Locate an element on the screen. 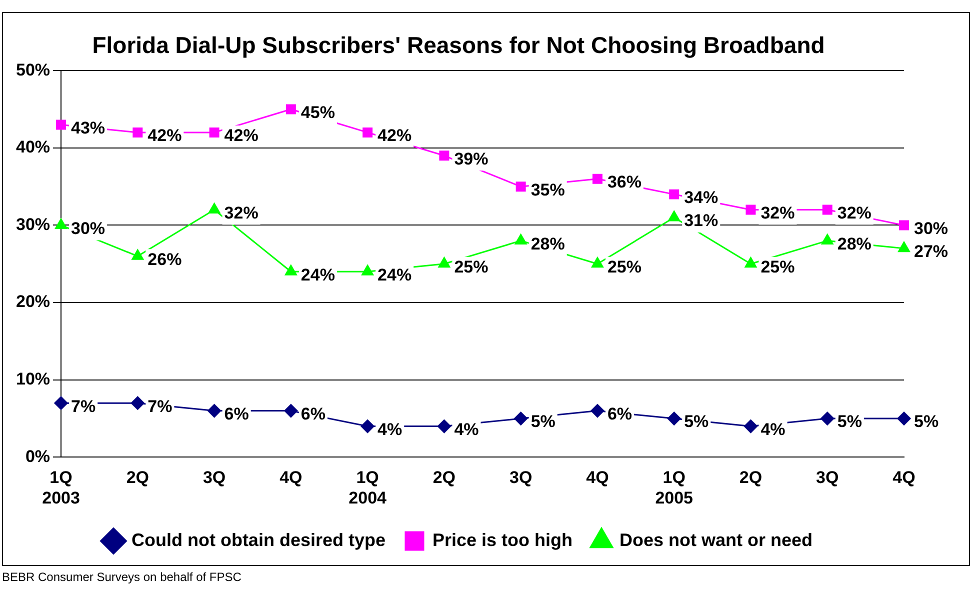  legend-label: Could not obtain desired type is located at coordinates (258, 540).